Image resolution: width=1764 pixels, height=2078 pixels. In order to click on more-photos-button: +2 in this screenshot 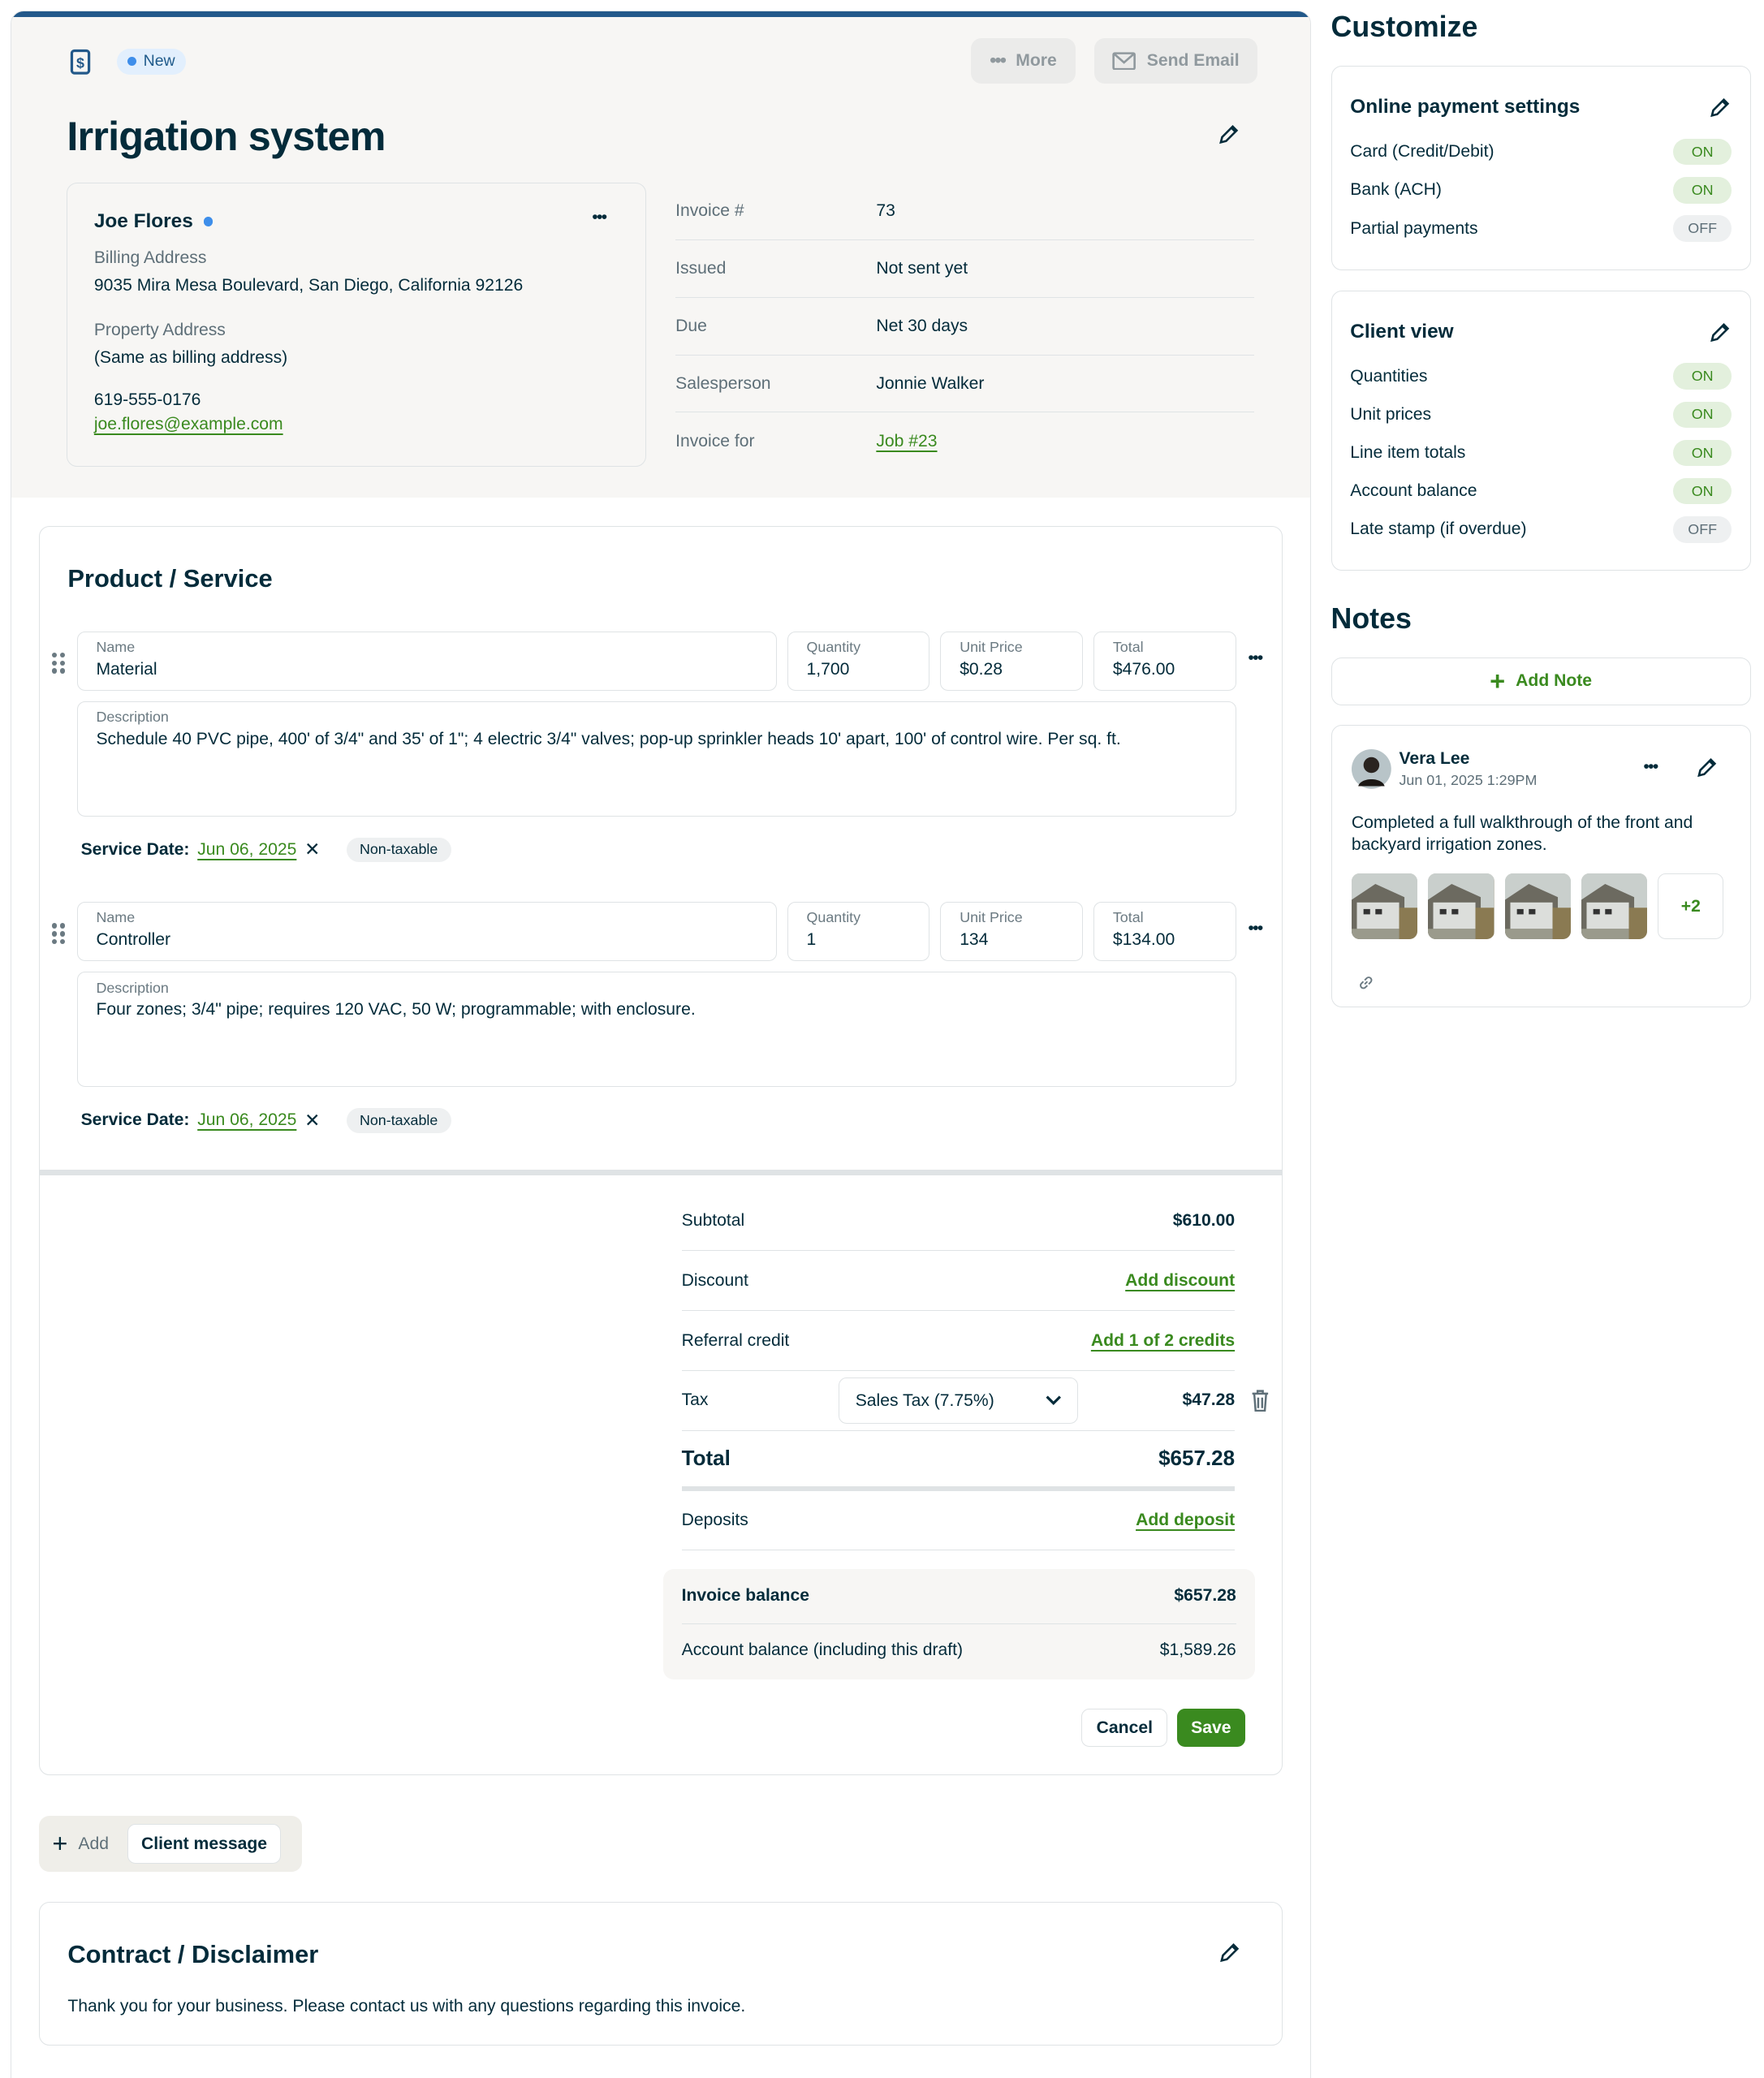, I will do `click(1691, 906)`.